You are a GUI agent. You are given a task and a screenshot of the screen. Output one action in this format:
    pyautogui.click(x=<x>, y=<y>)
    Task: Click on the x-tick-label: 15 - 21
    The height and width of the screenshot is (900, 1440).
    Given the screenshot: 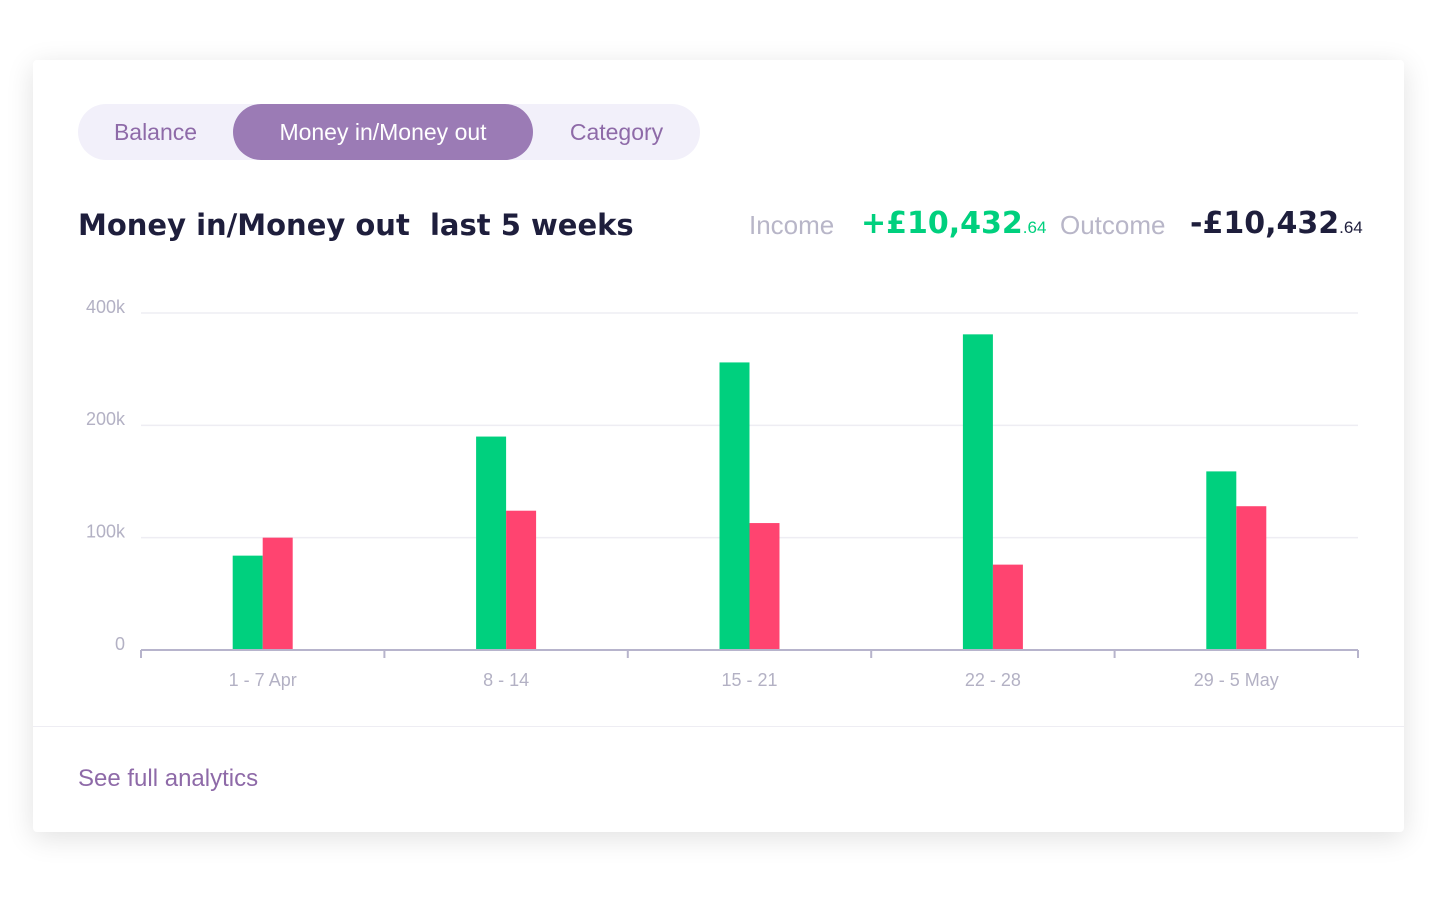 What is the action you would take?
    pyautogui.click(x=749, y=680)
    